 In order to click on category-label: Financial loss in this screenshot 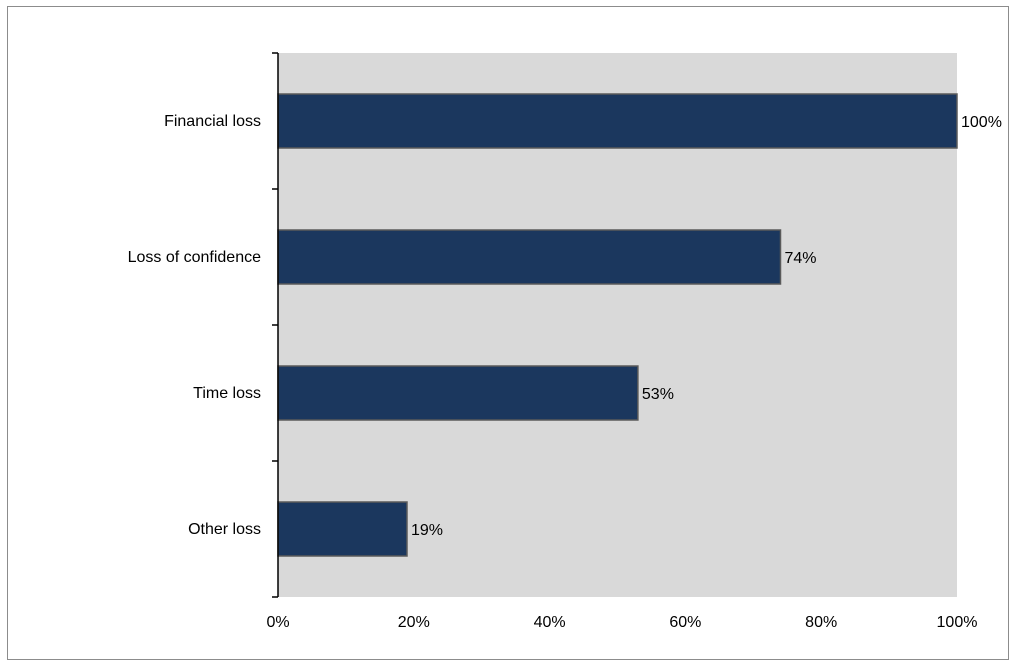, I will do `click(212, 121)`.